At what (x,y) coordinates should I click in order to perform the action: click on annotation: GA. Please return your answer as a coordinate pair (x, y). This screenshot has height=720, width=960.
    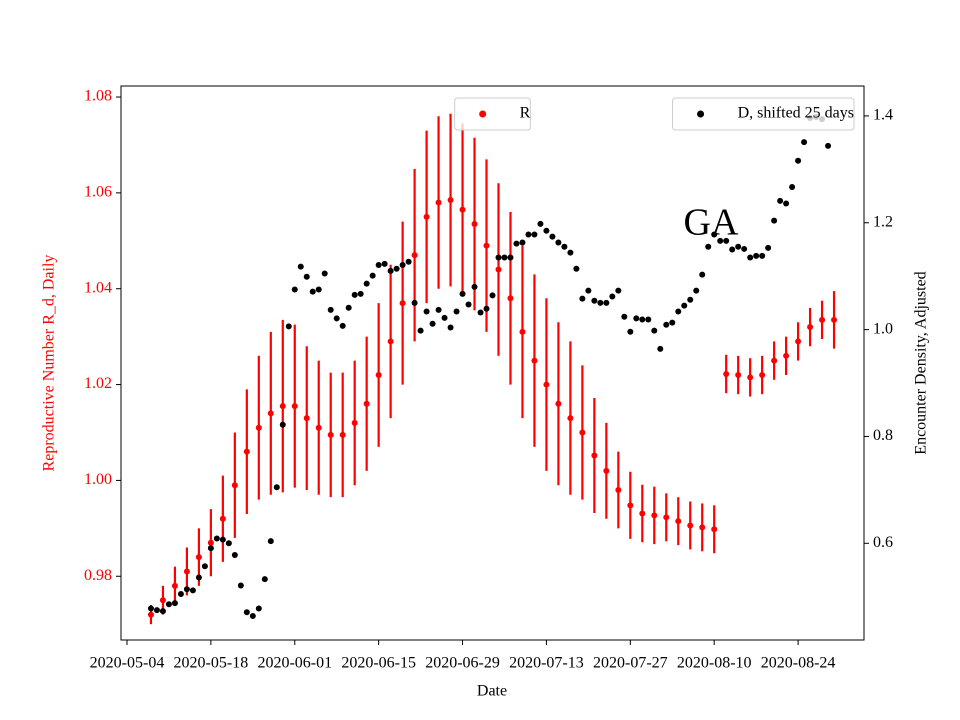
    Looking at the image, I should click on (711, 223).